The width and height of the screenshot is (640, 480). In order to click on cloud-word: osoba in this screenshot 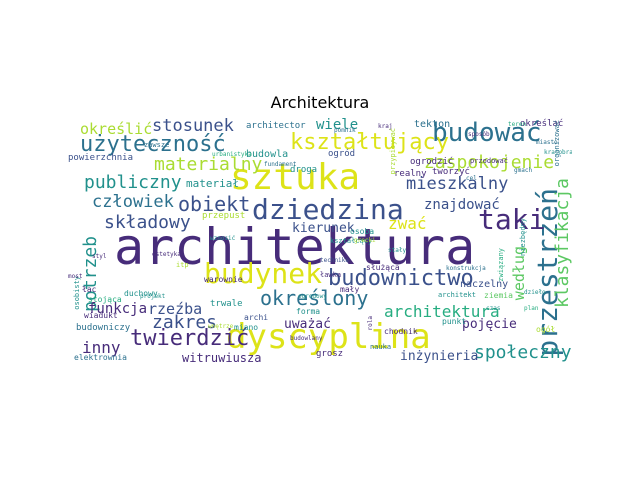, I will do `click(362, 231)`.